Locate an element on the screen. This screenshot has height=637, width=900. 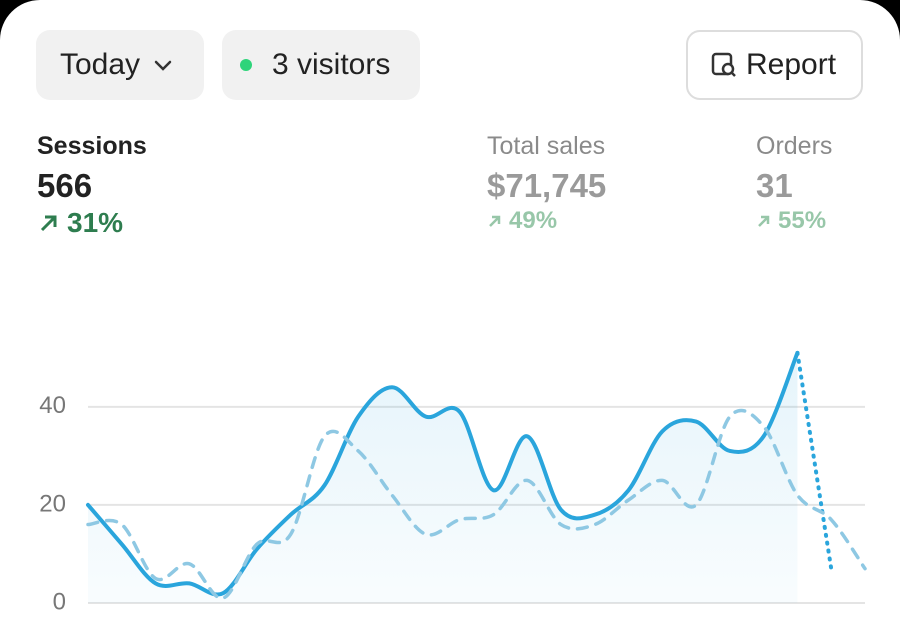
metric: Total sales $71,745 49% is located at coordinates (546, 183).